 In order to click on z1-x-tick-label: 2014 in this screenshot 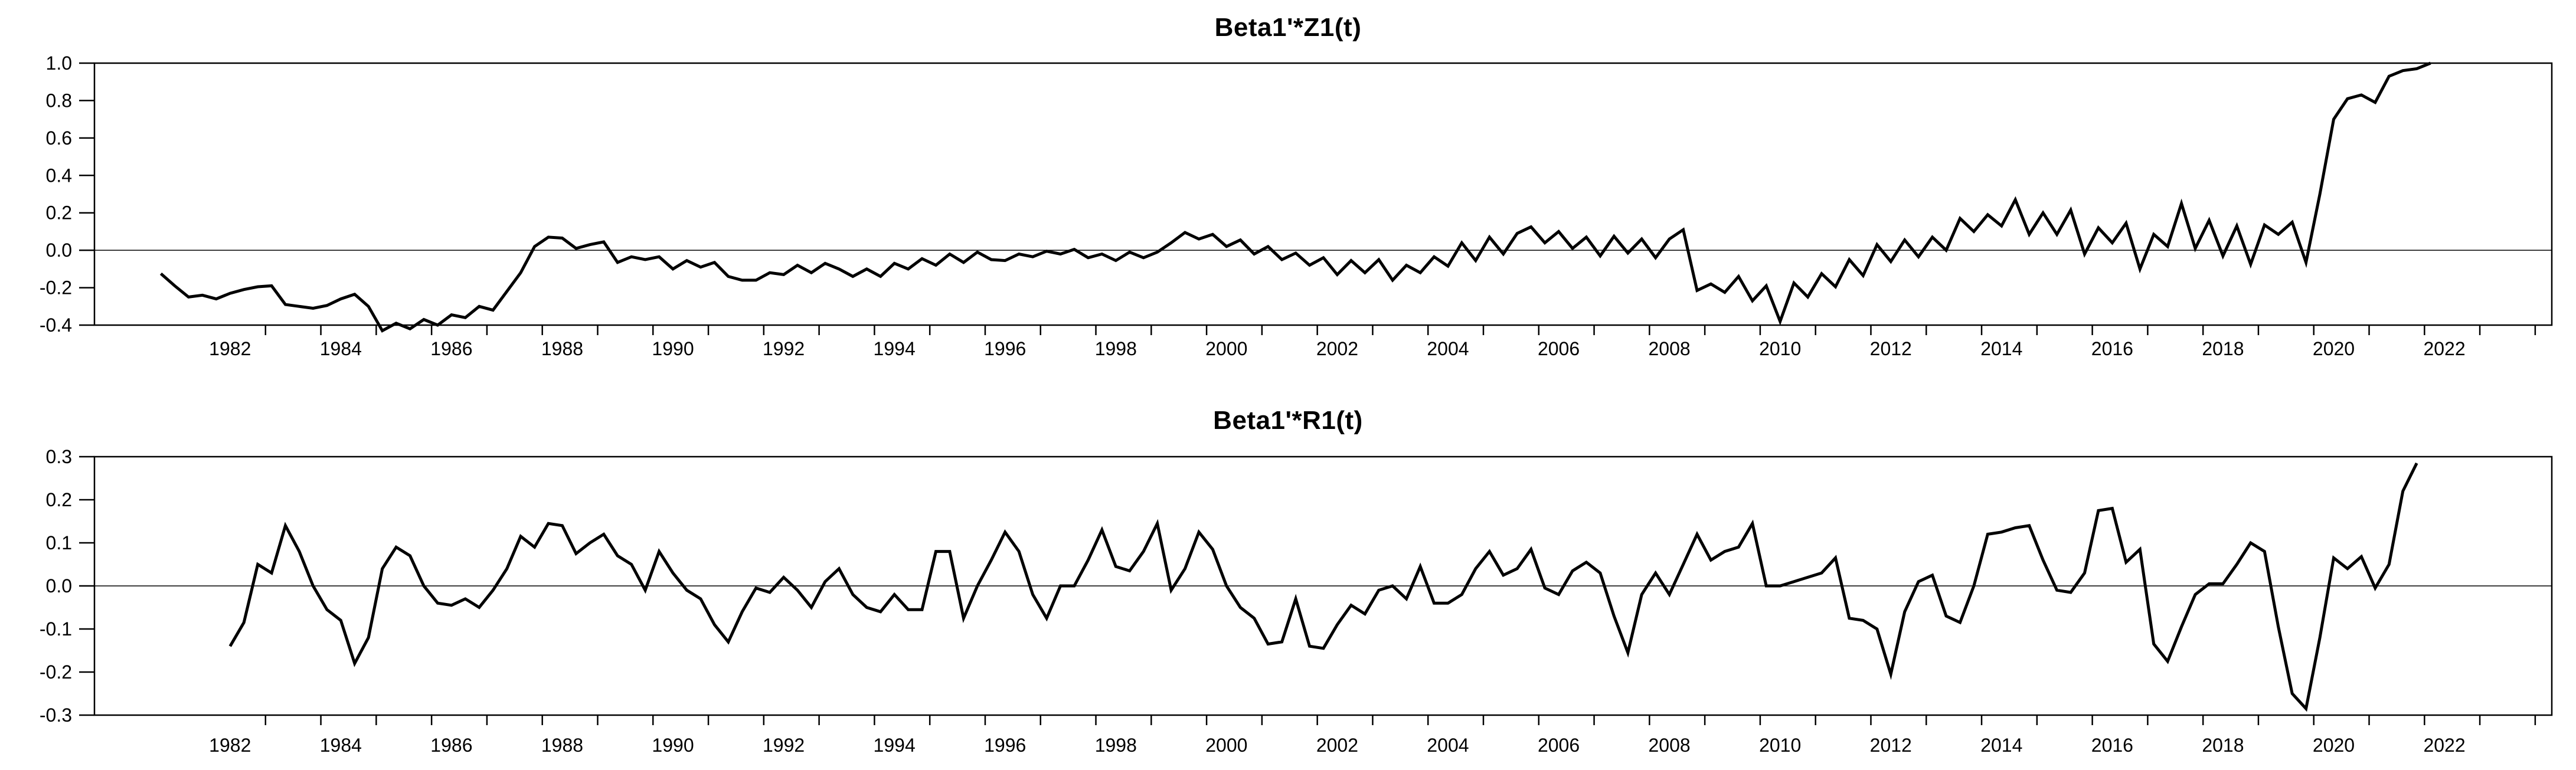, I will do `click(2001, 348)`.